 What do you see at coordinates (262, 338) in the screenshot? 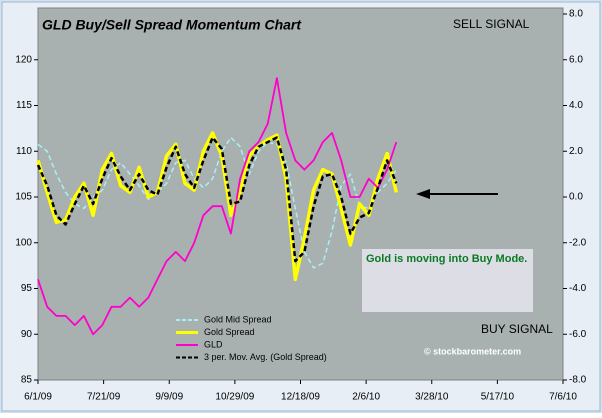
I see `legend-box` at bounding box center [262, 338].